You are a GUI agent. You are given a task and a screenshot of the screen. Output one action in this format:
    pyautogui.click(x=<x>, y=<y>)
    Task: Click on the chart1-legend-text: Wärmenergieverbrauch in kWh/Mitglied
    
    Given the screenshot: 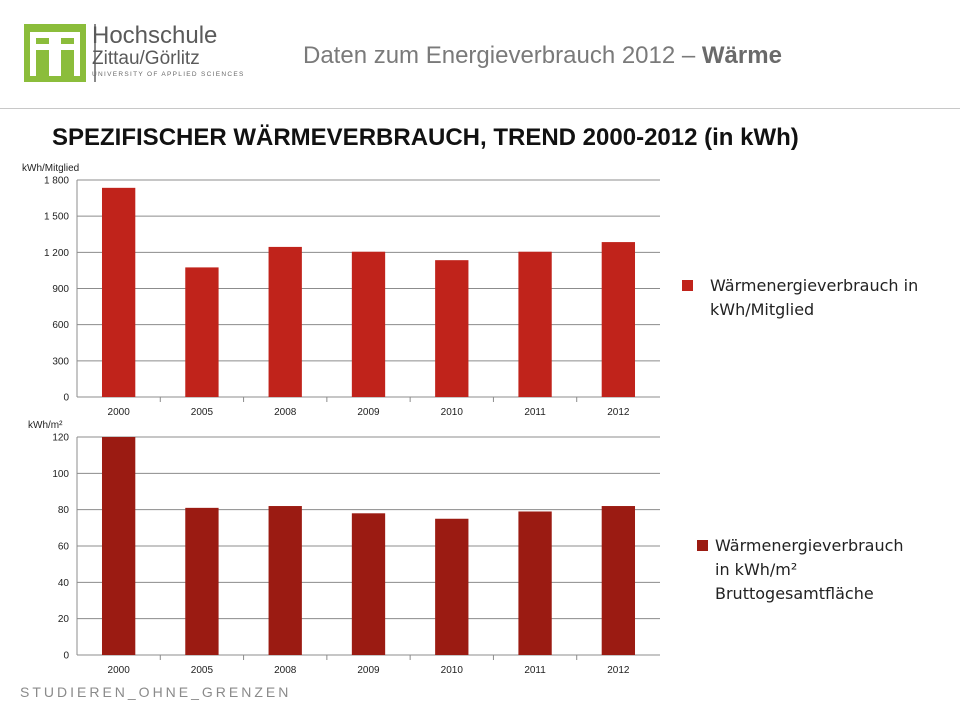 What is the action you would take?
    pyautogui.click(x=814, y=298)
    